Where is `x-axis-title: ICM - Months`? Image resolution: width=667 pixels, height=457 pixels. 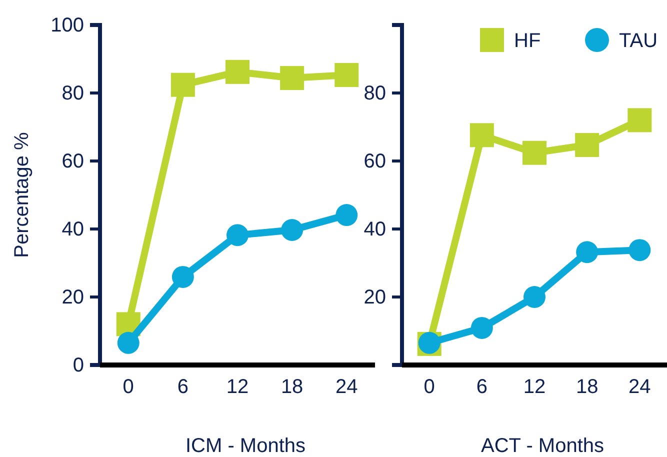
x-axis-title: ICM - Months is located at coordinates (245, 446).